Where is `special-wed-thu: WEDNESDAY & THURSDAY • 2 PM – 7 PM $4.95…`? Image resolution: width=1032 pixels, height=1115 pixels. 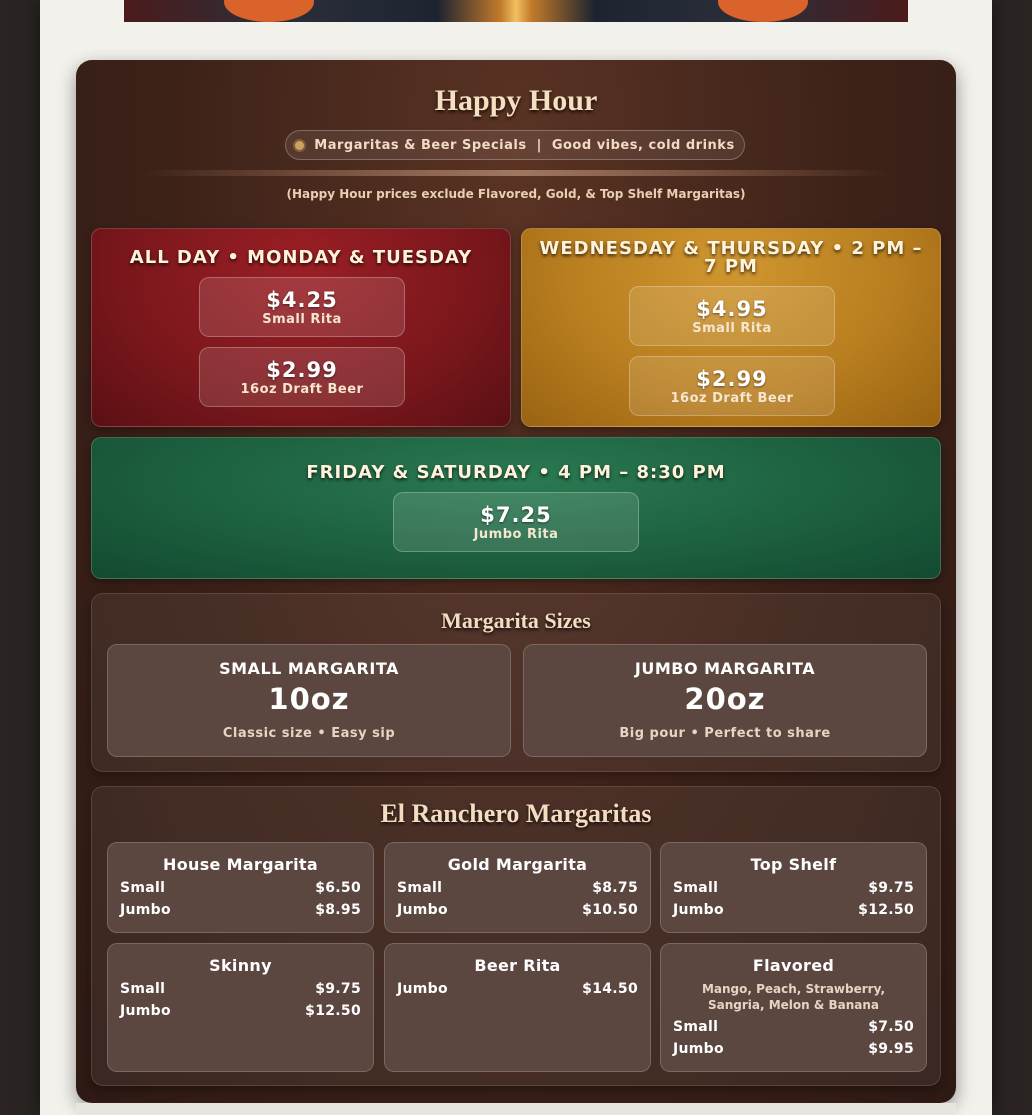 special-wed-thu: WEDNESDAY & THURSDAY • 2 PM – 7 PM $4.95… is located at coordinates (731, 327).